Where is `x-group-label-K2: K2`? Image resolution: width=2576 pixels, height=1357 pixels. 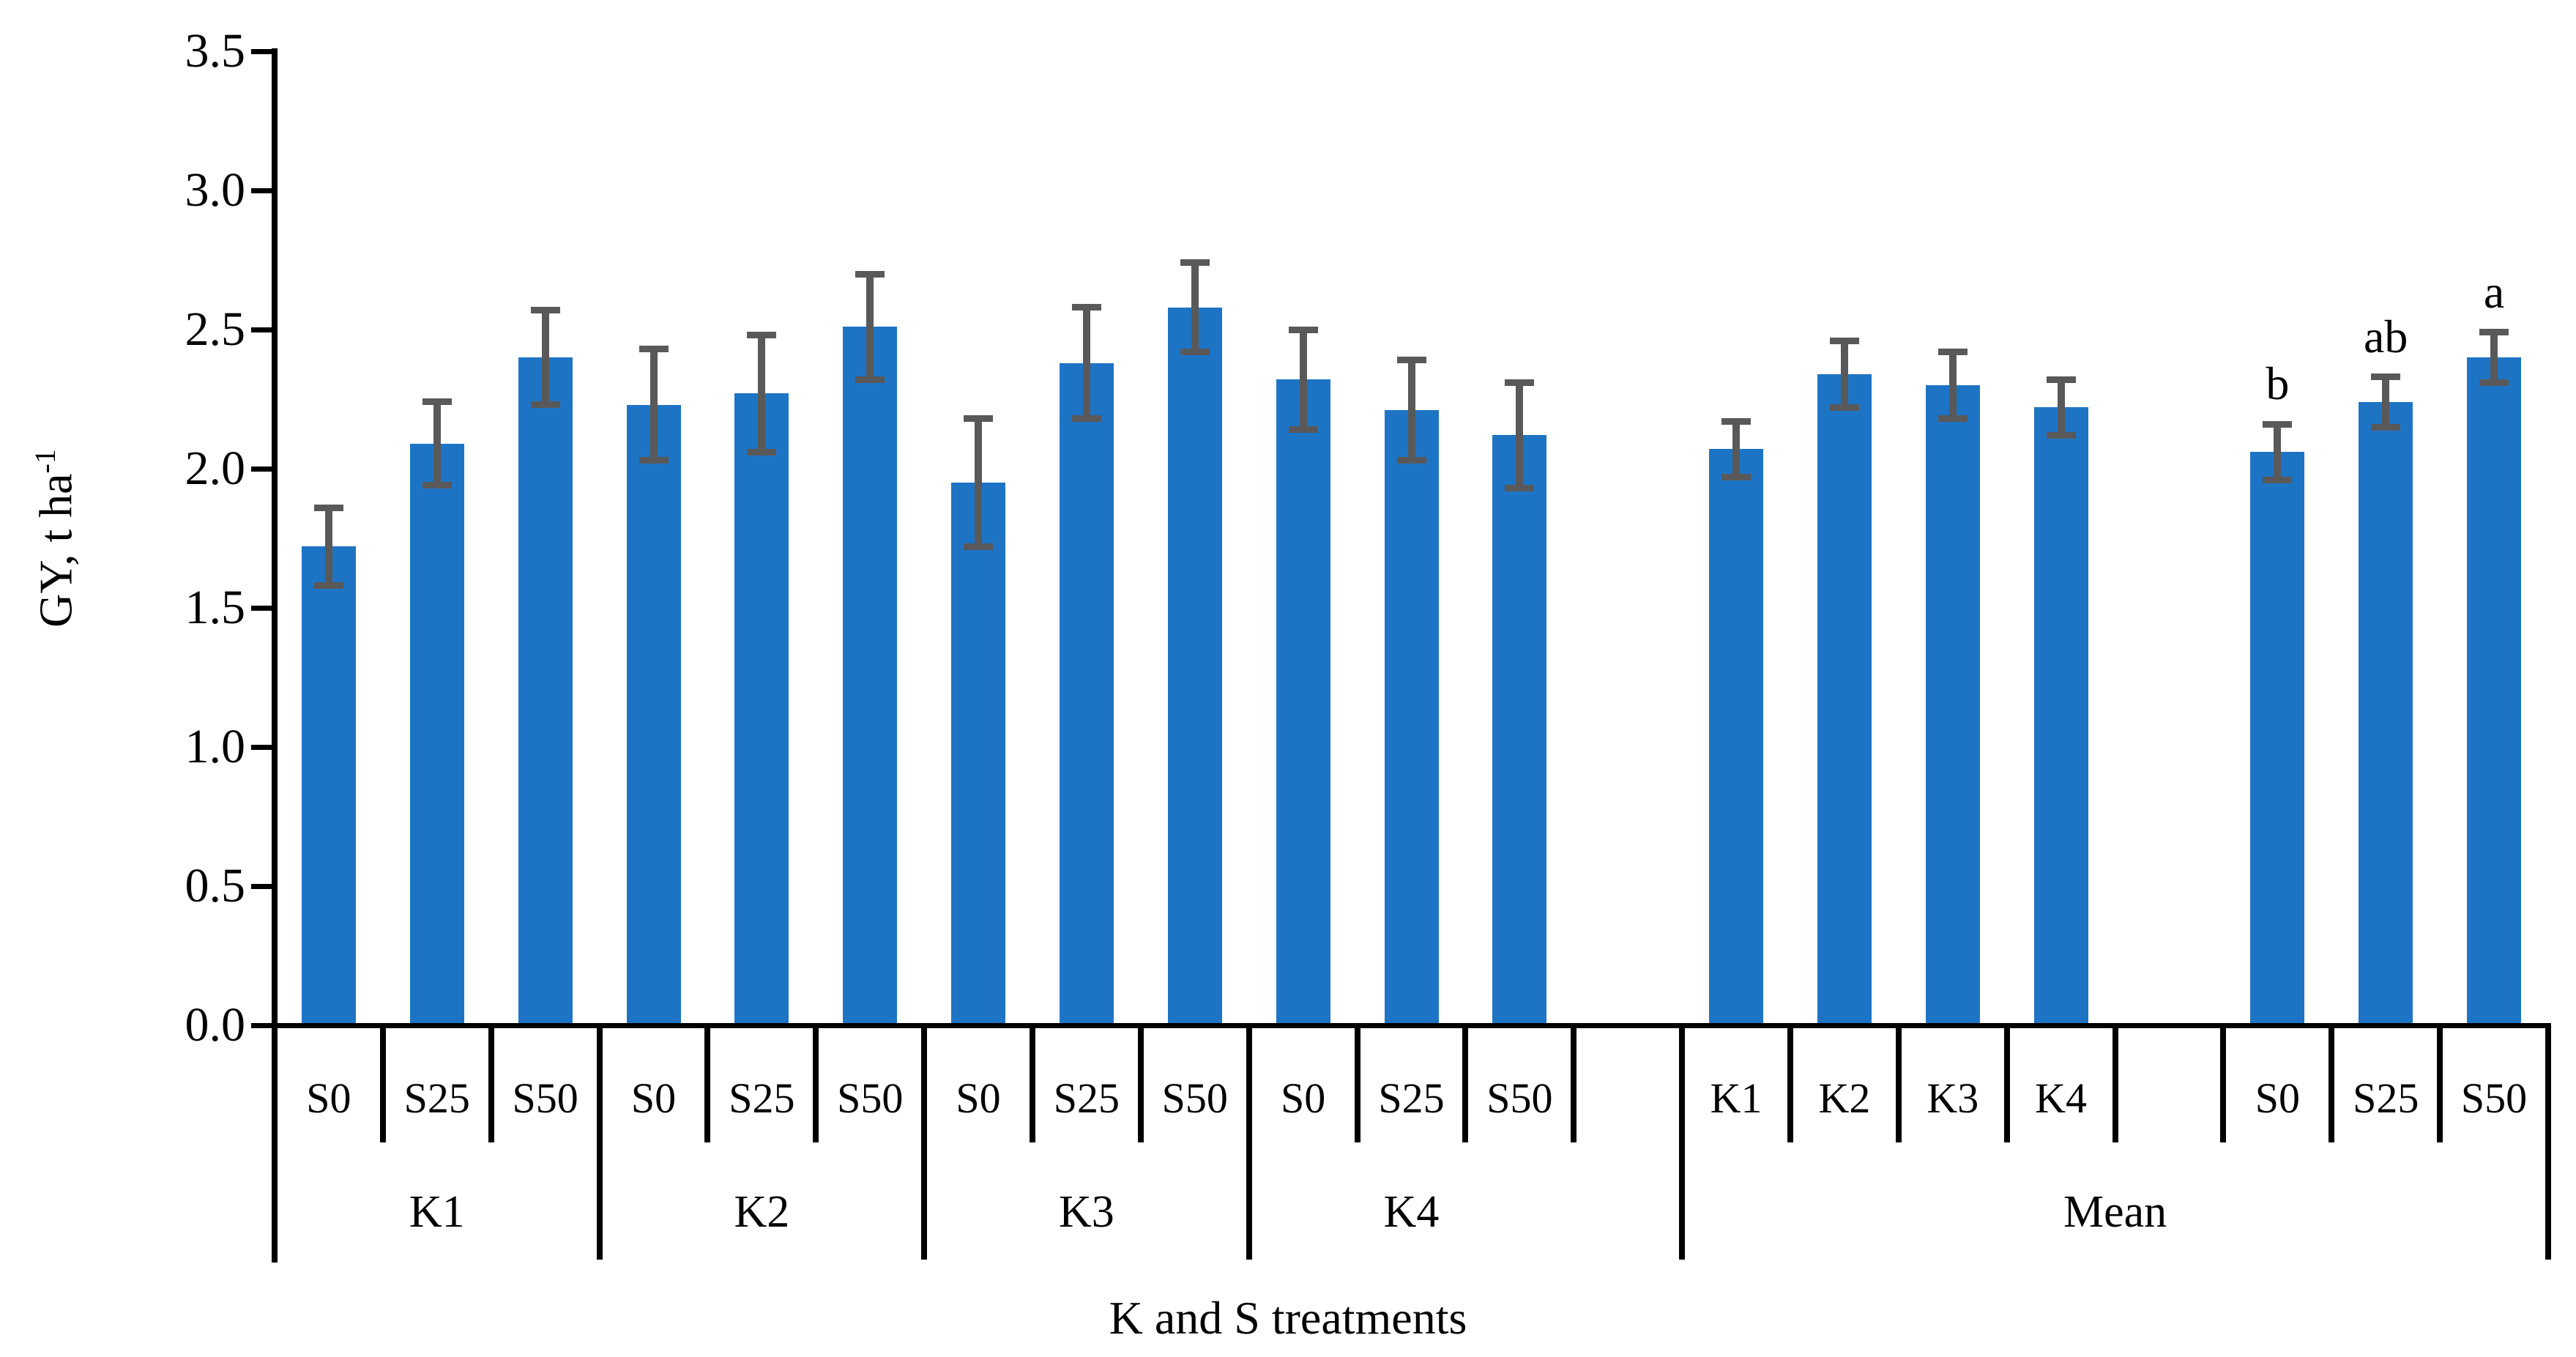 x-group-label-K2: K2 is located at coordinates (762, 1212).